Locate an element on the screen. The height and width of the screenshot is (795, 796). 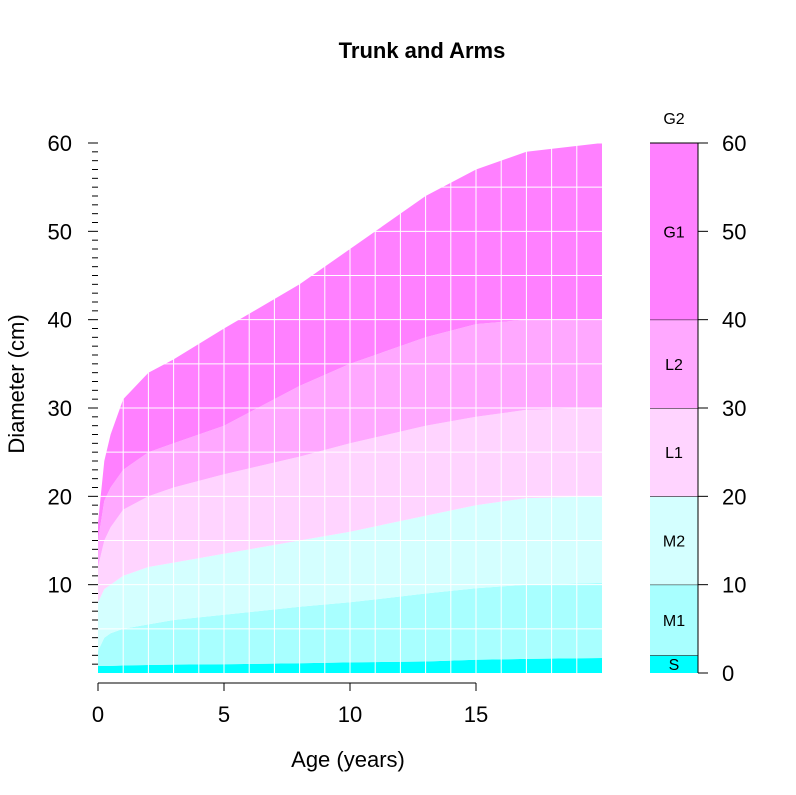
legend-band-label: L2 is located at coordinates (674, 365).